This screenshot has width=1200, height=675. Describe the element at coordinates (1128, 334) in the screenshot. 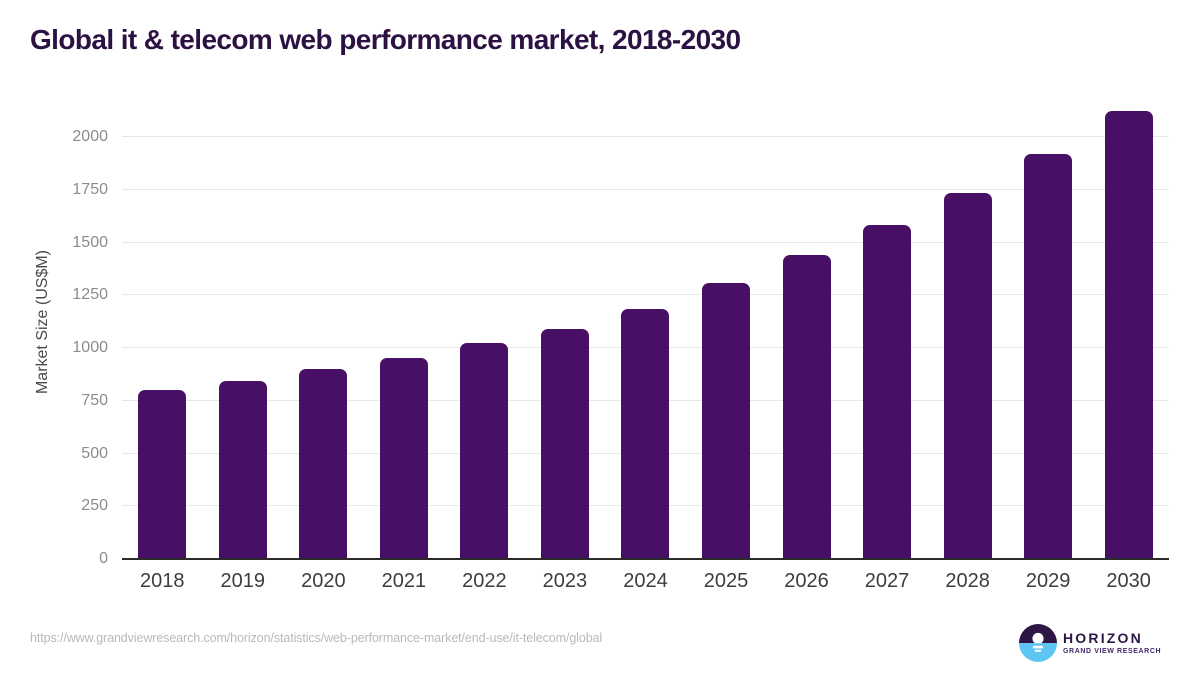

I see `bar-2030` at that location.